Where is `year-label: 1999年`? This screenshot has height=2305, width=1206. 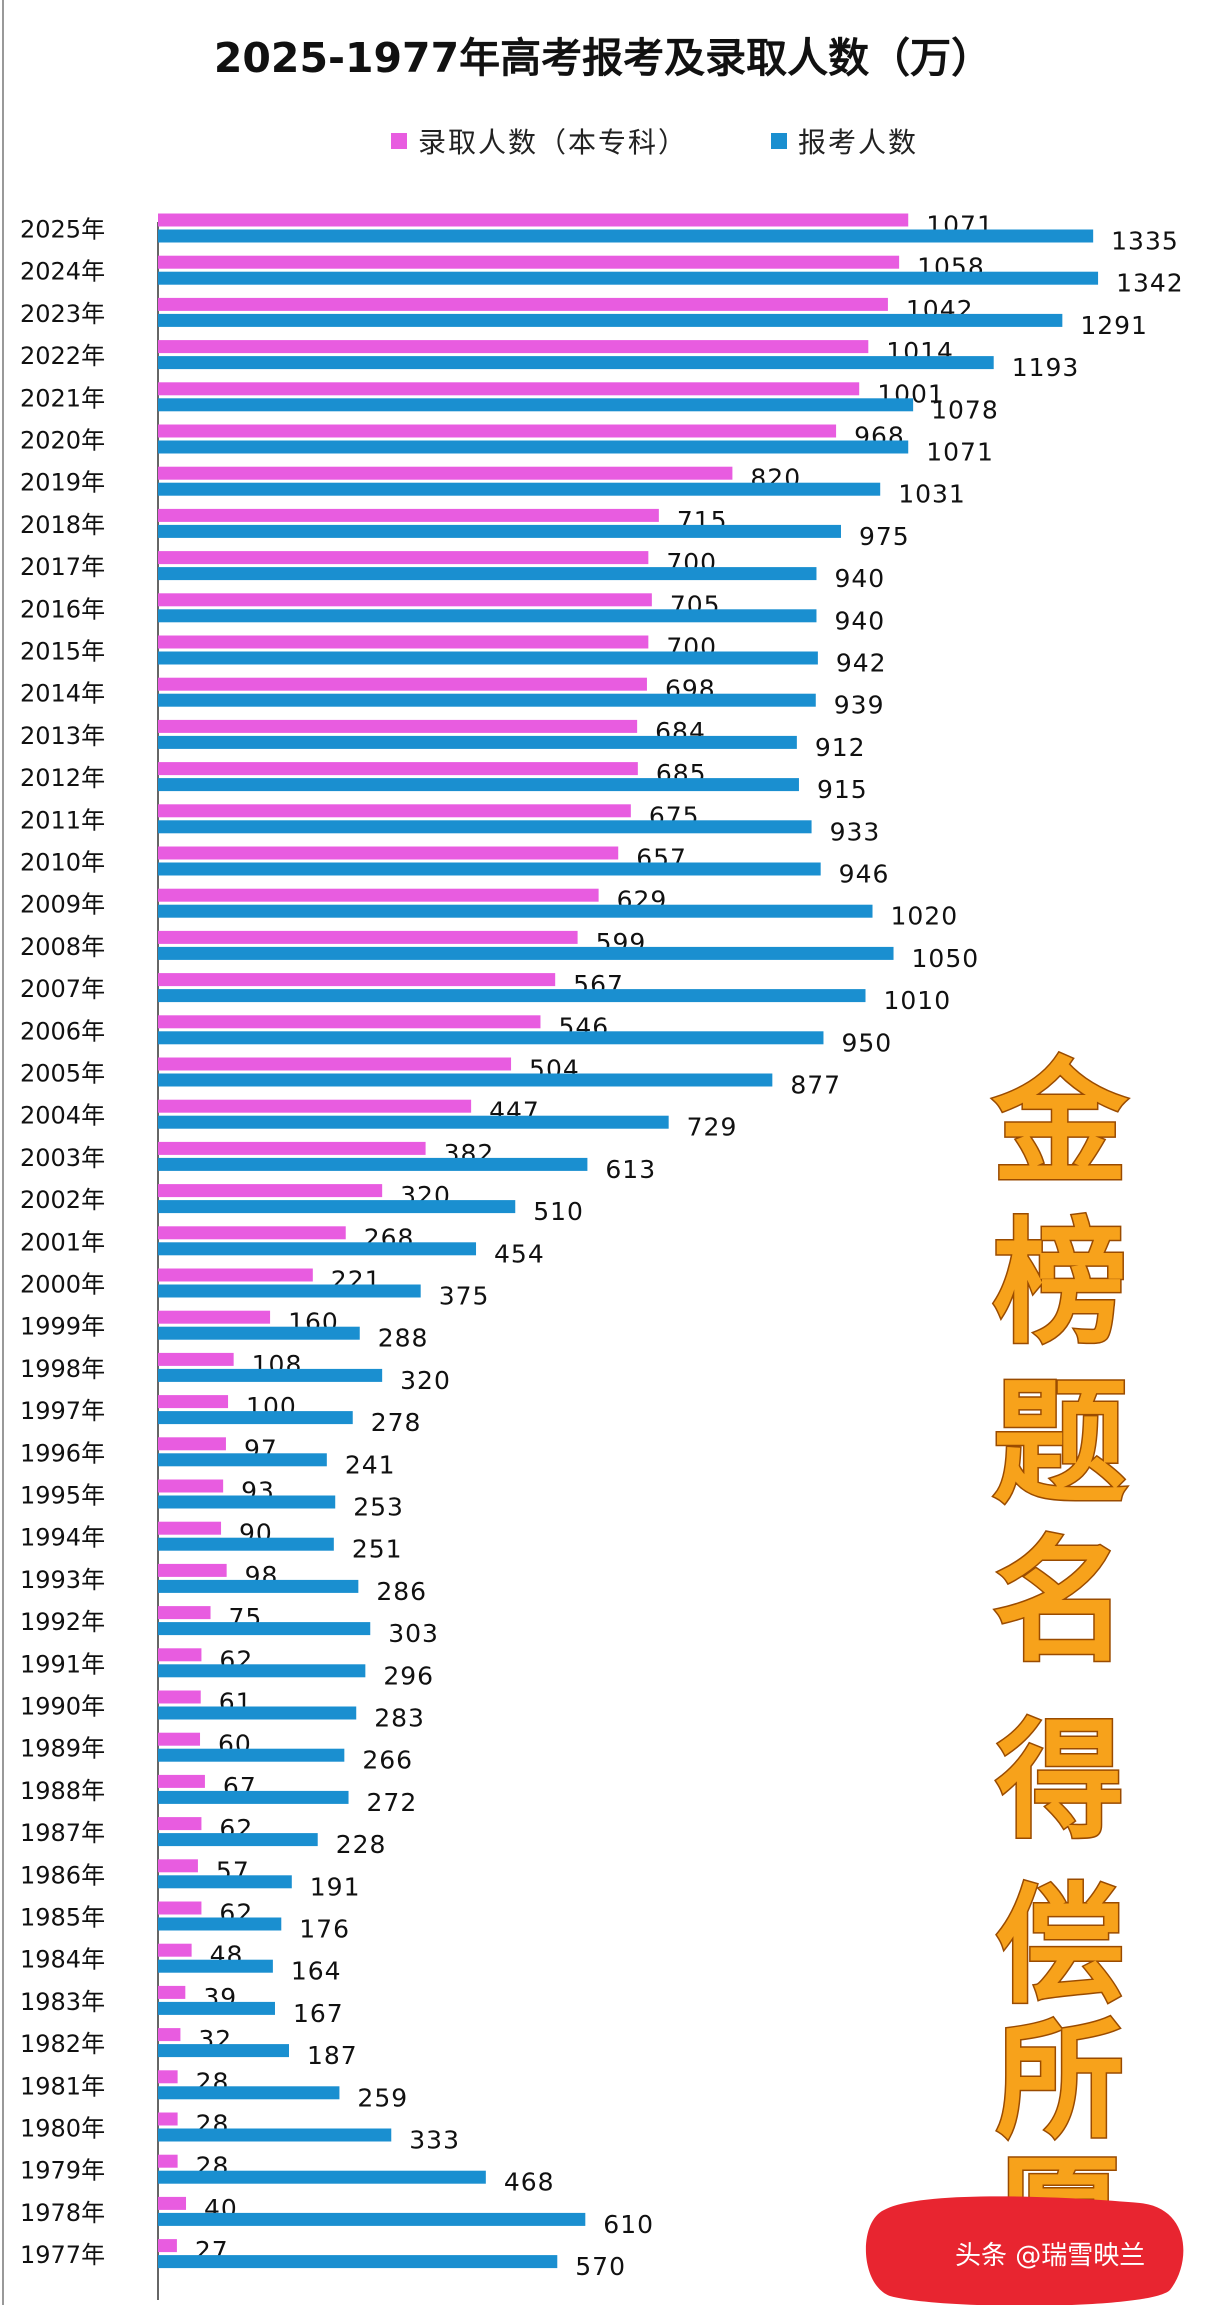 year-label: 1999年 is located at coordinates (62, 1327).